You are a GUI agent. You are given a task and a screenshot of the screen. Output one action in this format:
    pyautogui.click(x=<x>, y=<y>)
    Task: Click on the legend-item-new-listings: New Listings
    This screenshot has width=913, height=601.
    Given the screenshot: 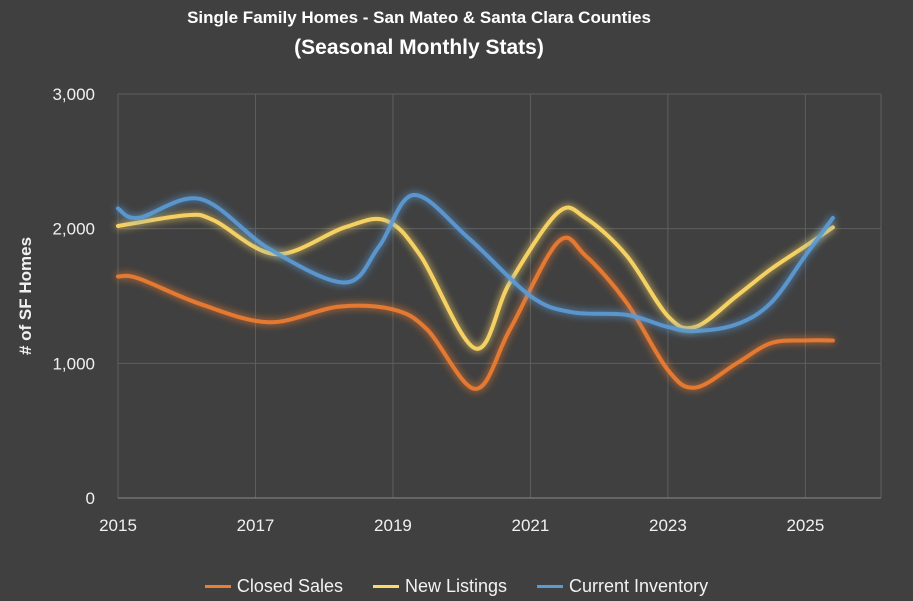 What is the action you would take?
    pyautogui.click(x=440, y=586)
    